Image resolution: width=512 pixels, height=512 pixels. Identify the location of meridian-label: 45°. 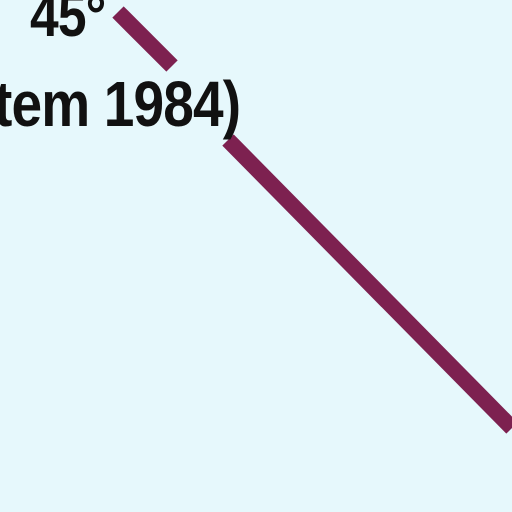
(67, 23).